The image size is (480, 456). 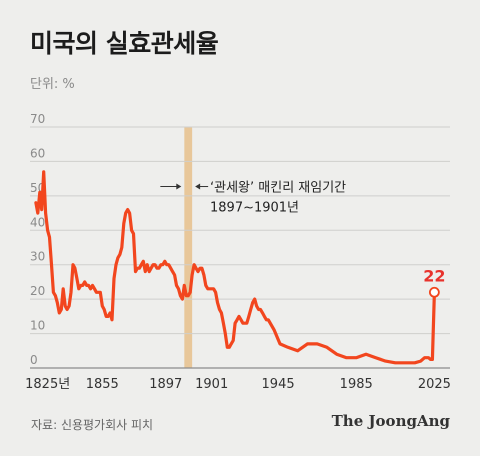 I want to click on annotation-arrowhead-right, so click(x=198, y=186).